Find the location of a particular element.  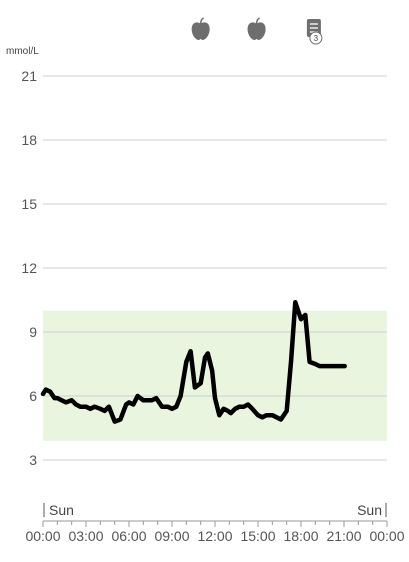

note-badge-count: 3 is located at coordinates (316, 38).